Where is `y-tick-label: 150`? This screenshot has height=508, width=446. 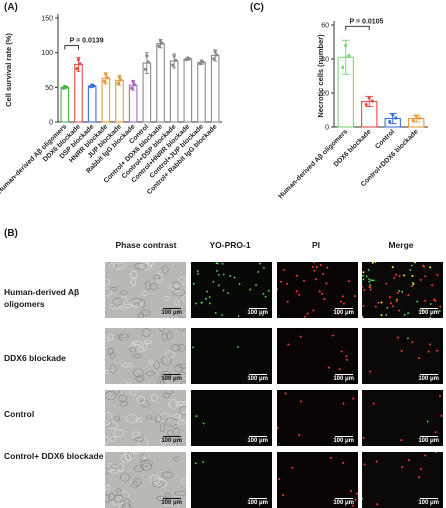
y-tick-label: 150 is located at coordinates (47, 19).